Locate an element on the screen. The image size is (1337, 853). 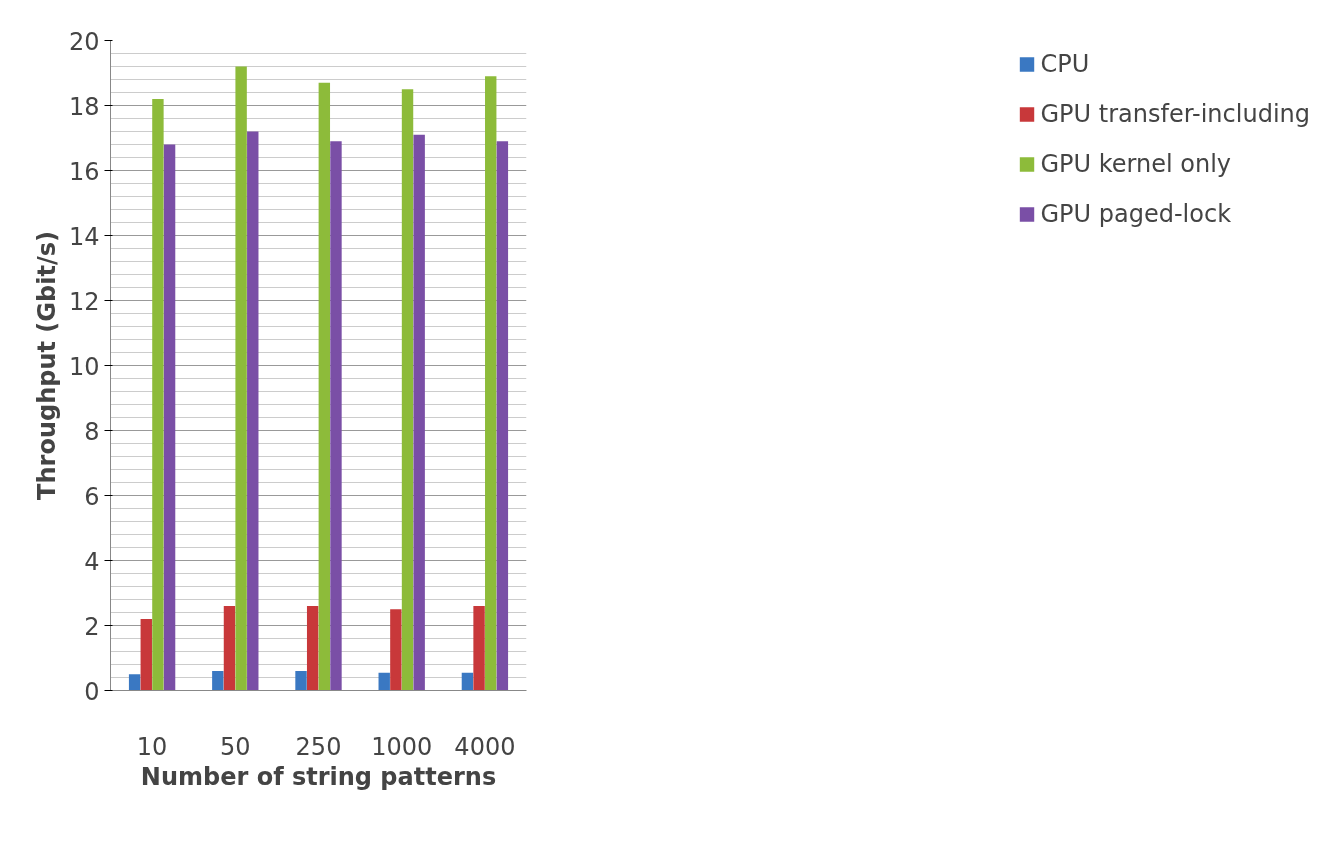
x-tick-label: 1000 is located at coordinates (402, 746).